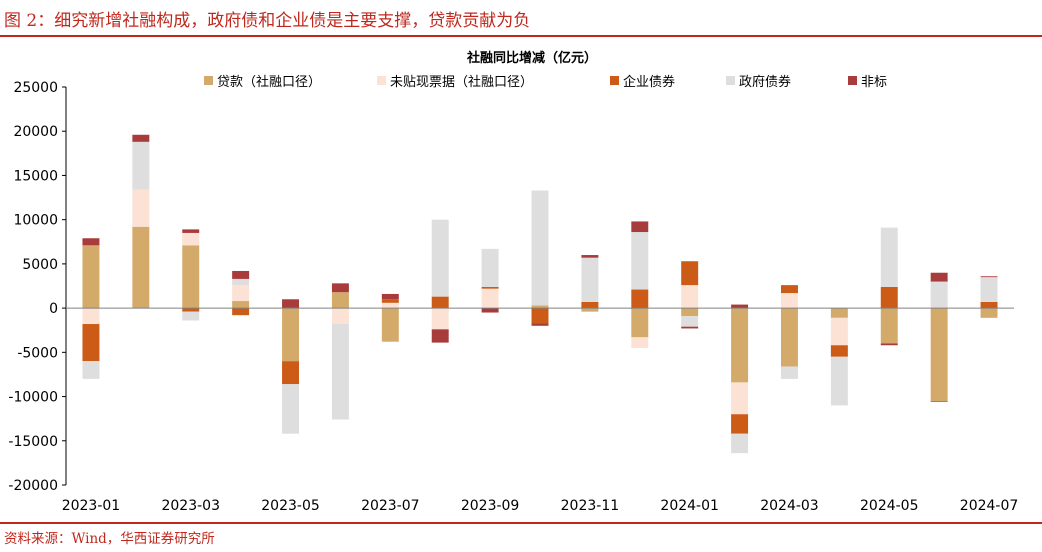 This screenshot has width=1042, height=552. Describe the element at coordinates (461, 82) in the screenshot. I see `legend-label: 未贴现票据（社融口径）` at that location.